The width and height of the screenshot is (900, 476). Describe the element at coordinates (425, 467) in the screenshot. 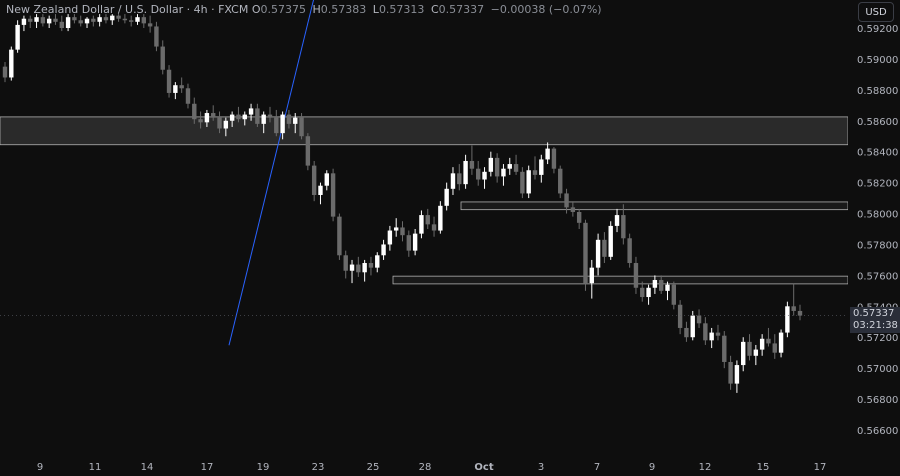

I see `time-axis-label: 28` at that location.